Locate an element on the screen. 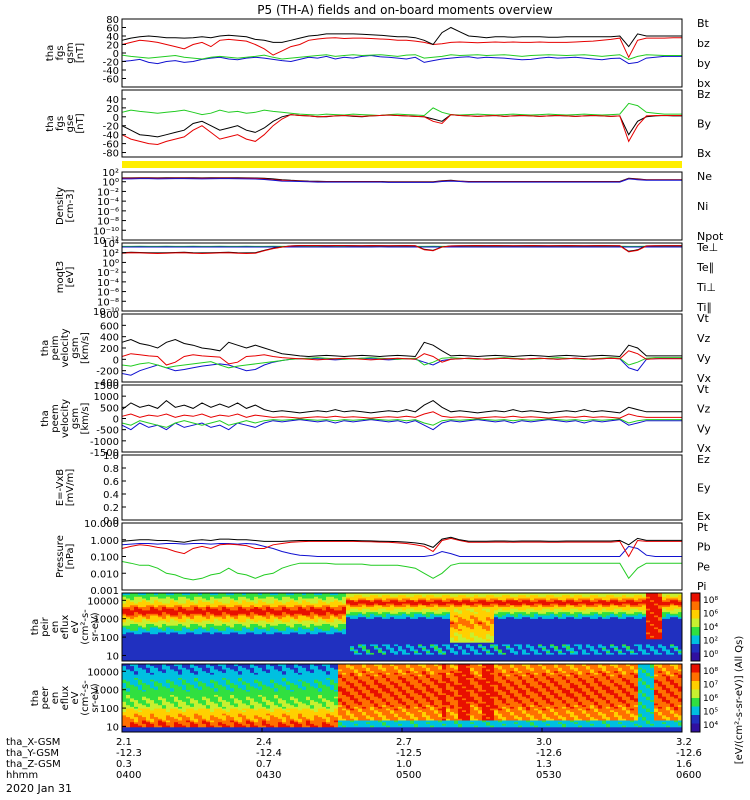 The width and height of the screenshot is (750, 800). series-line-Te⊥ is located at coordinates (401, 250).